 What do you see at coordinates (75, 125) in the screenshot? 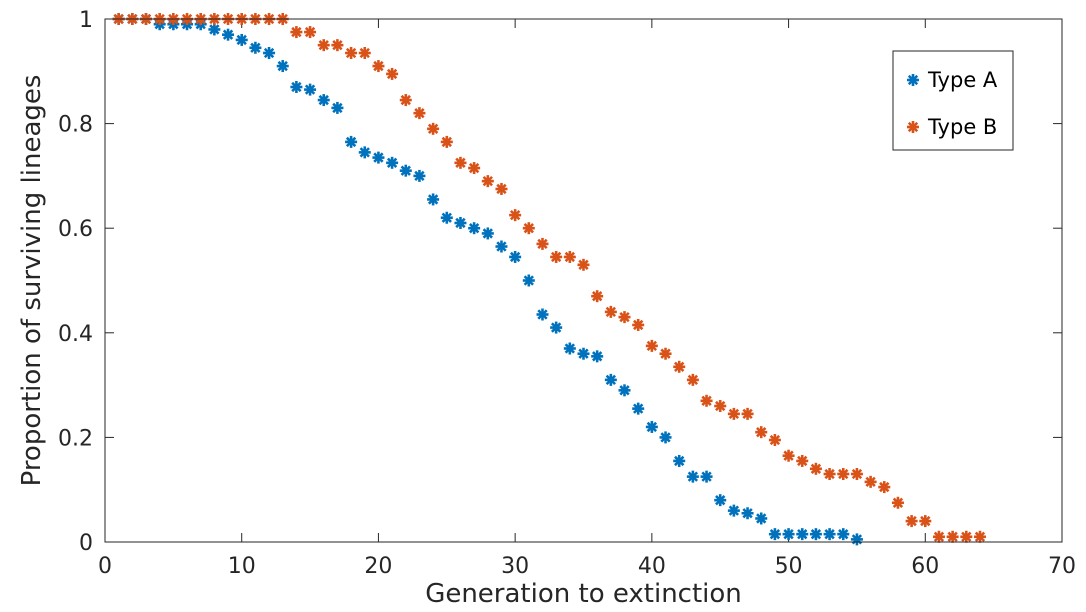
I see `y-tick-label: 0.8` at bounding box center [75, 125].